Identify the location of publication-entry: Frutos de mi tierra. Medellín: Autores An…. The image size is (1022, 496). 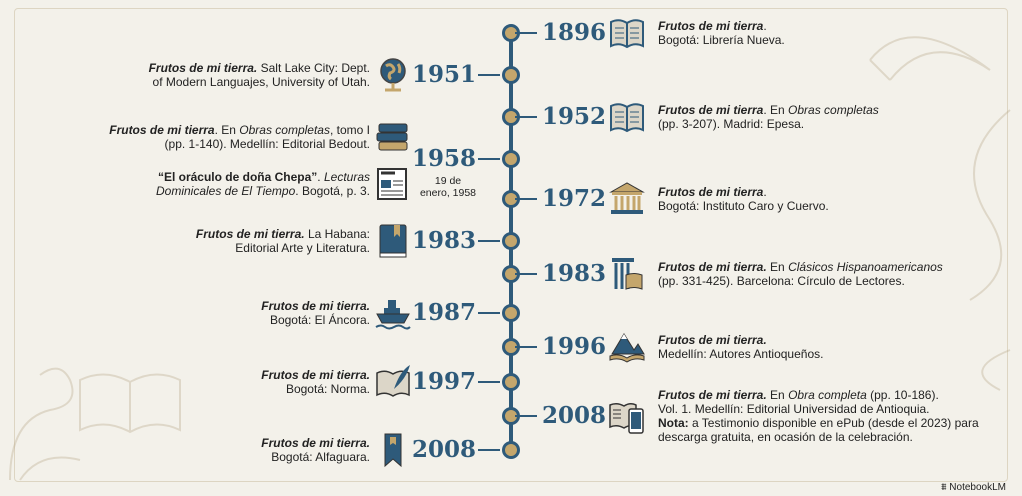
(838, 347).